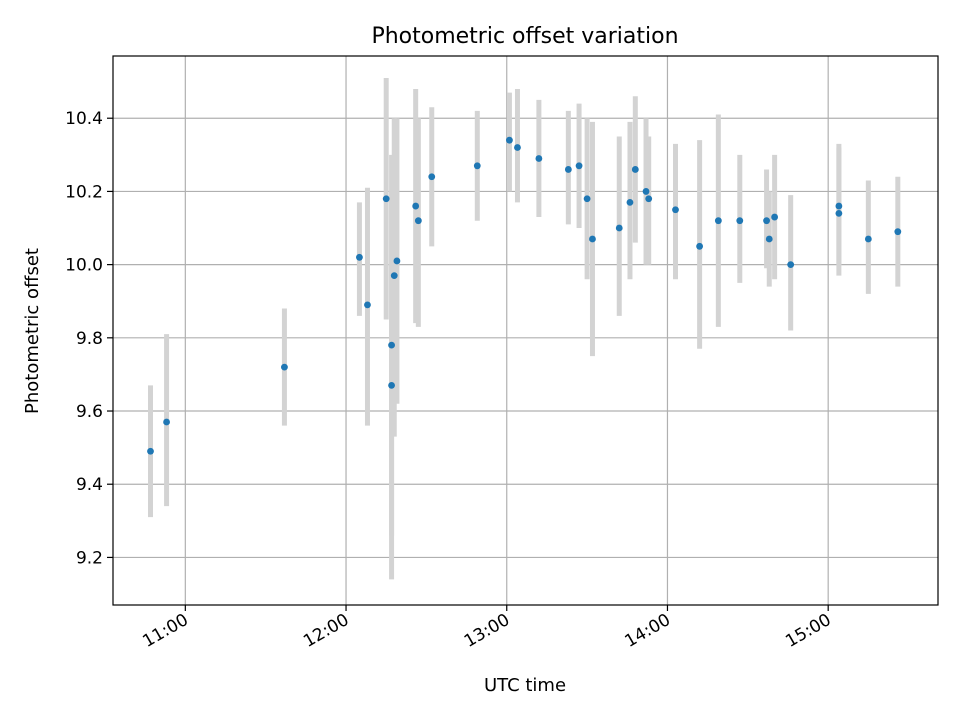  Describe the element at coordinates (89, 412) in the screenshot. I see `y-tick-label: 9.6` at that location.